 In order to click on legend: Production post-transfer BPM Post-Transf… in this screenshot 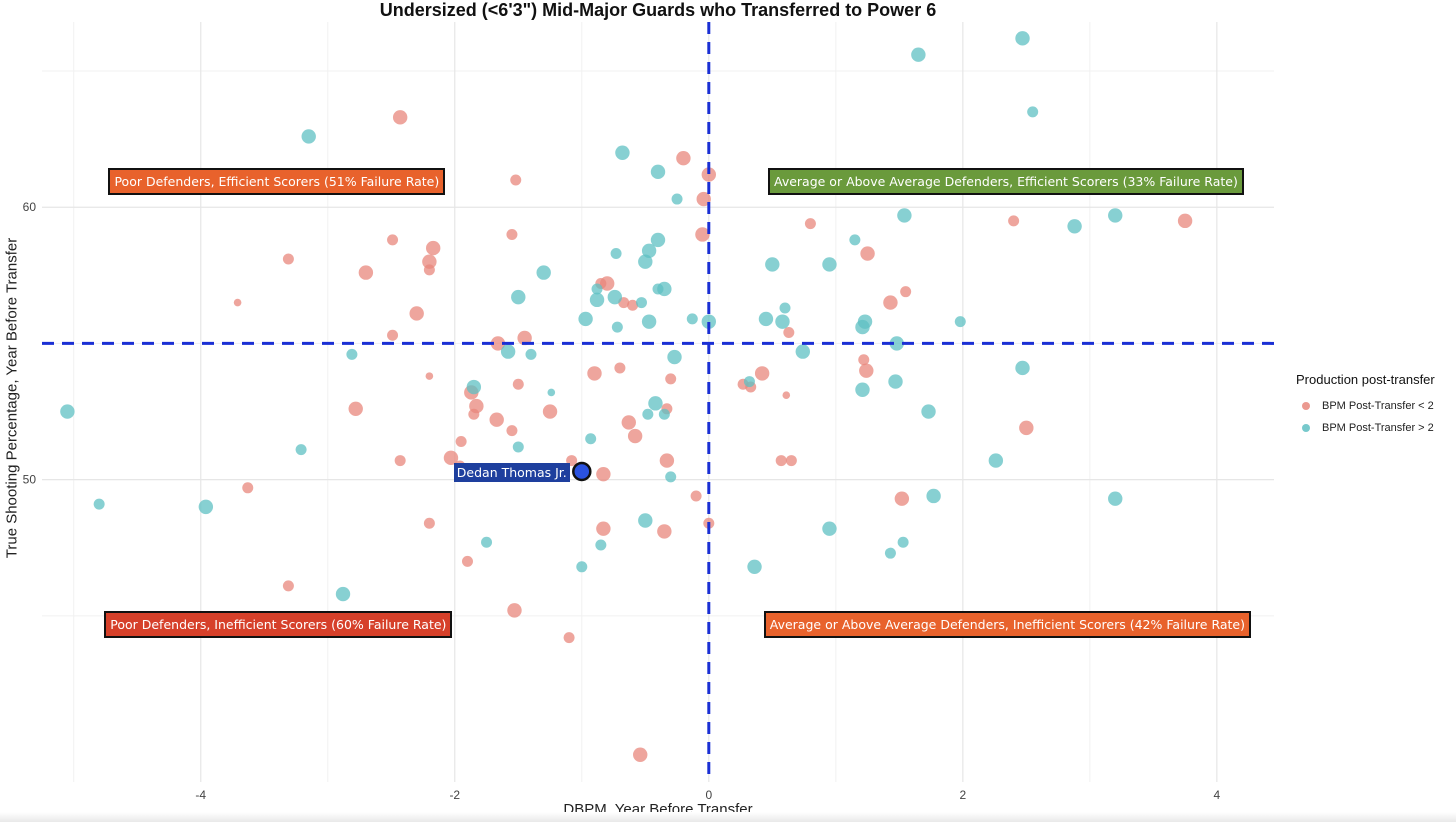, I will do `click(1376, 405)`.